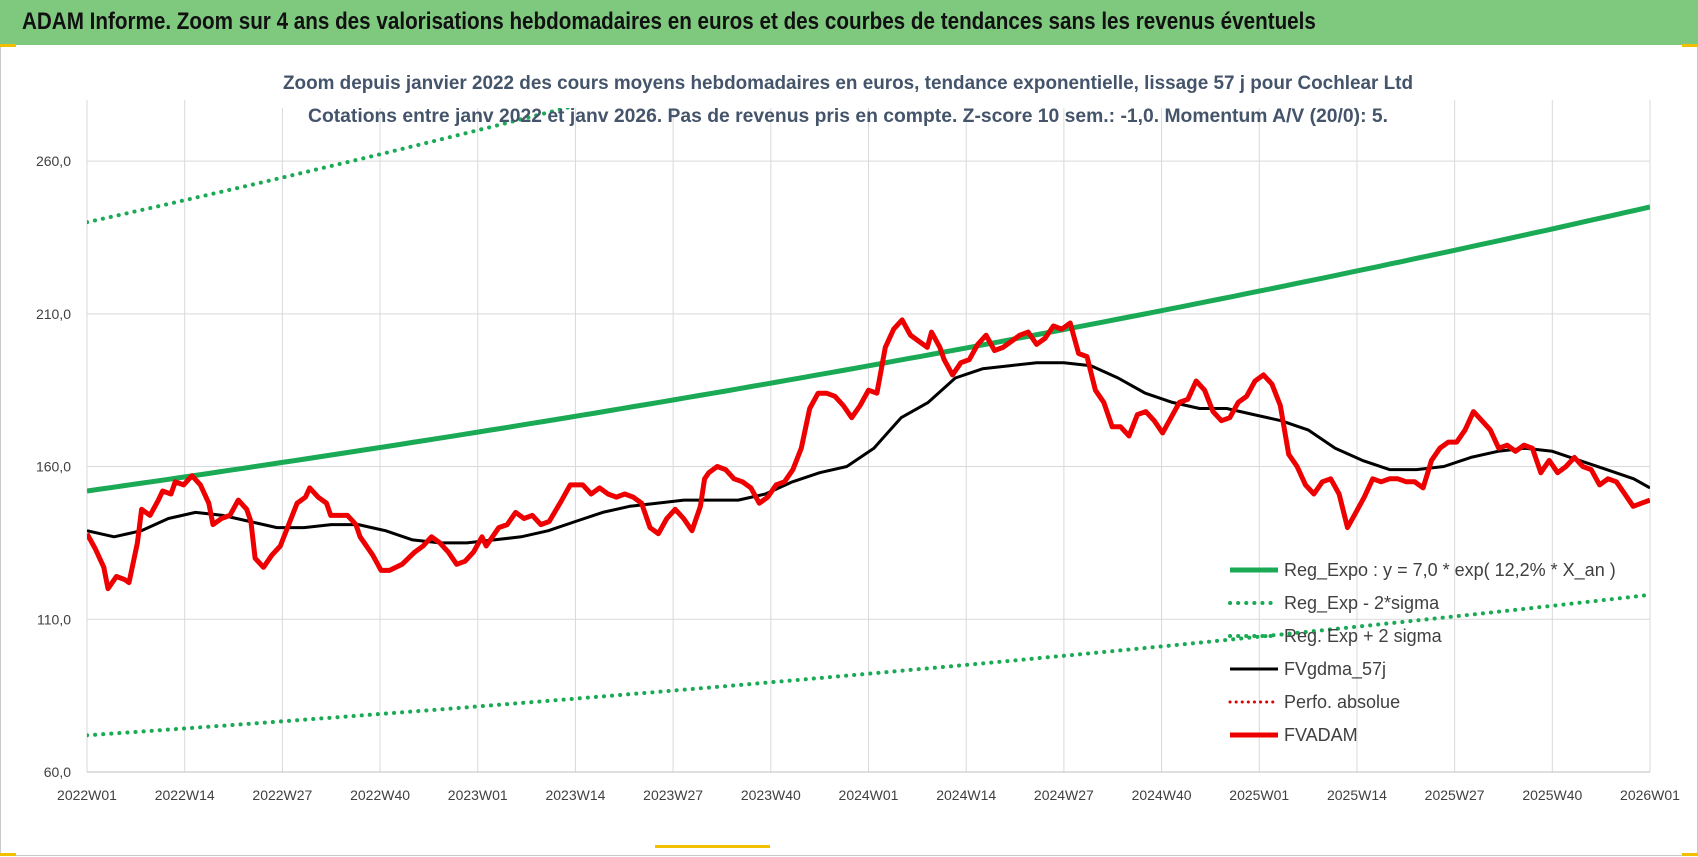 The height and width of the screenshot is (857, 1698). I want to click on x-tick-label: 2024W40, so click(1162, 795).